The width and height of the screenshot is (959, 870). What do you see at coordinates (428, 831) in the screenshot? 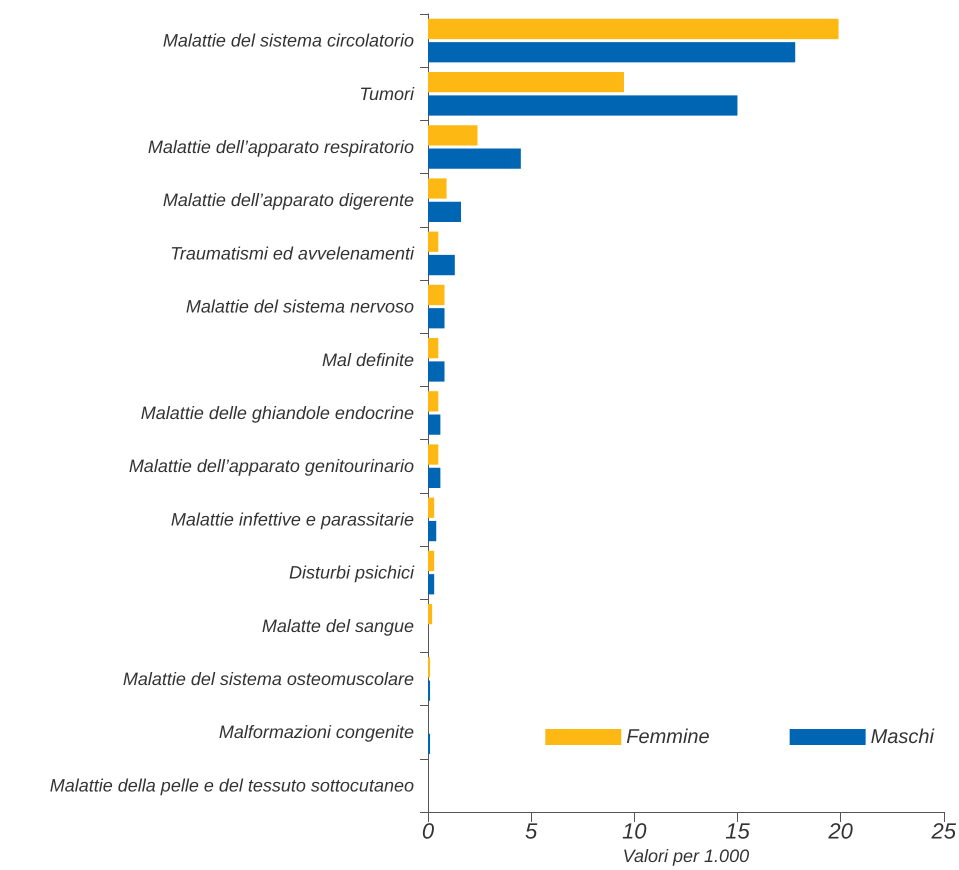
I see `x-tick-label: 0` at bounding box center [428, 831].